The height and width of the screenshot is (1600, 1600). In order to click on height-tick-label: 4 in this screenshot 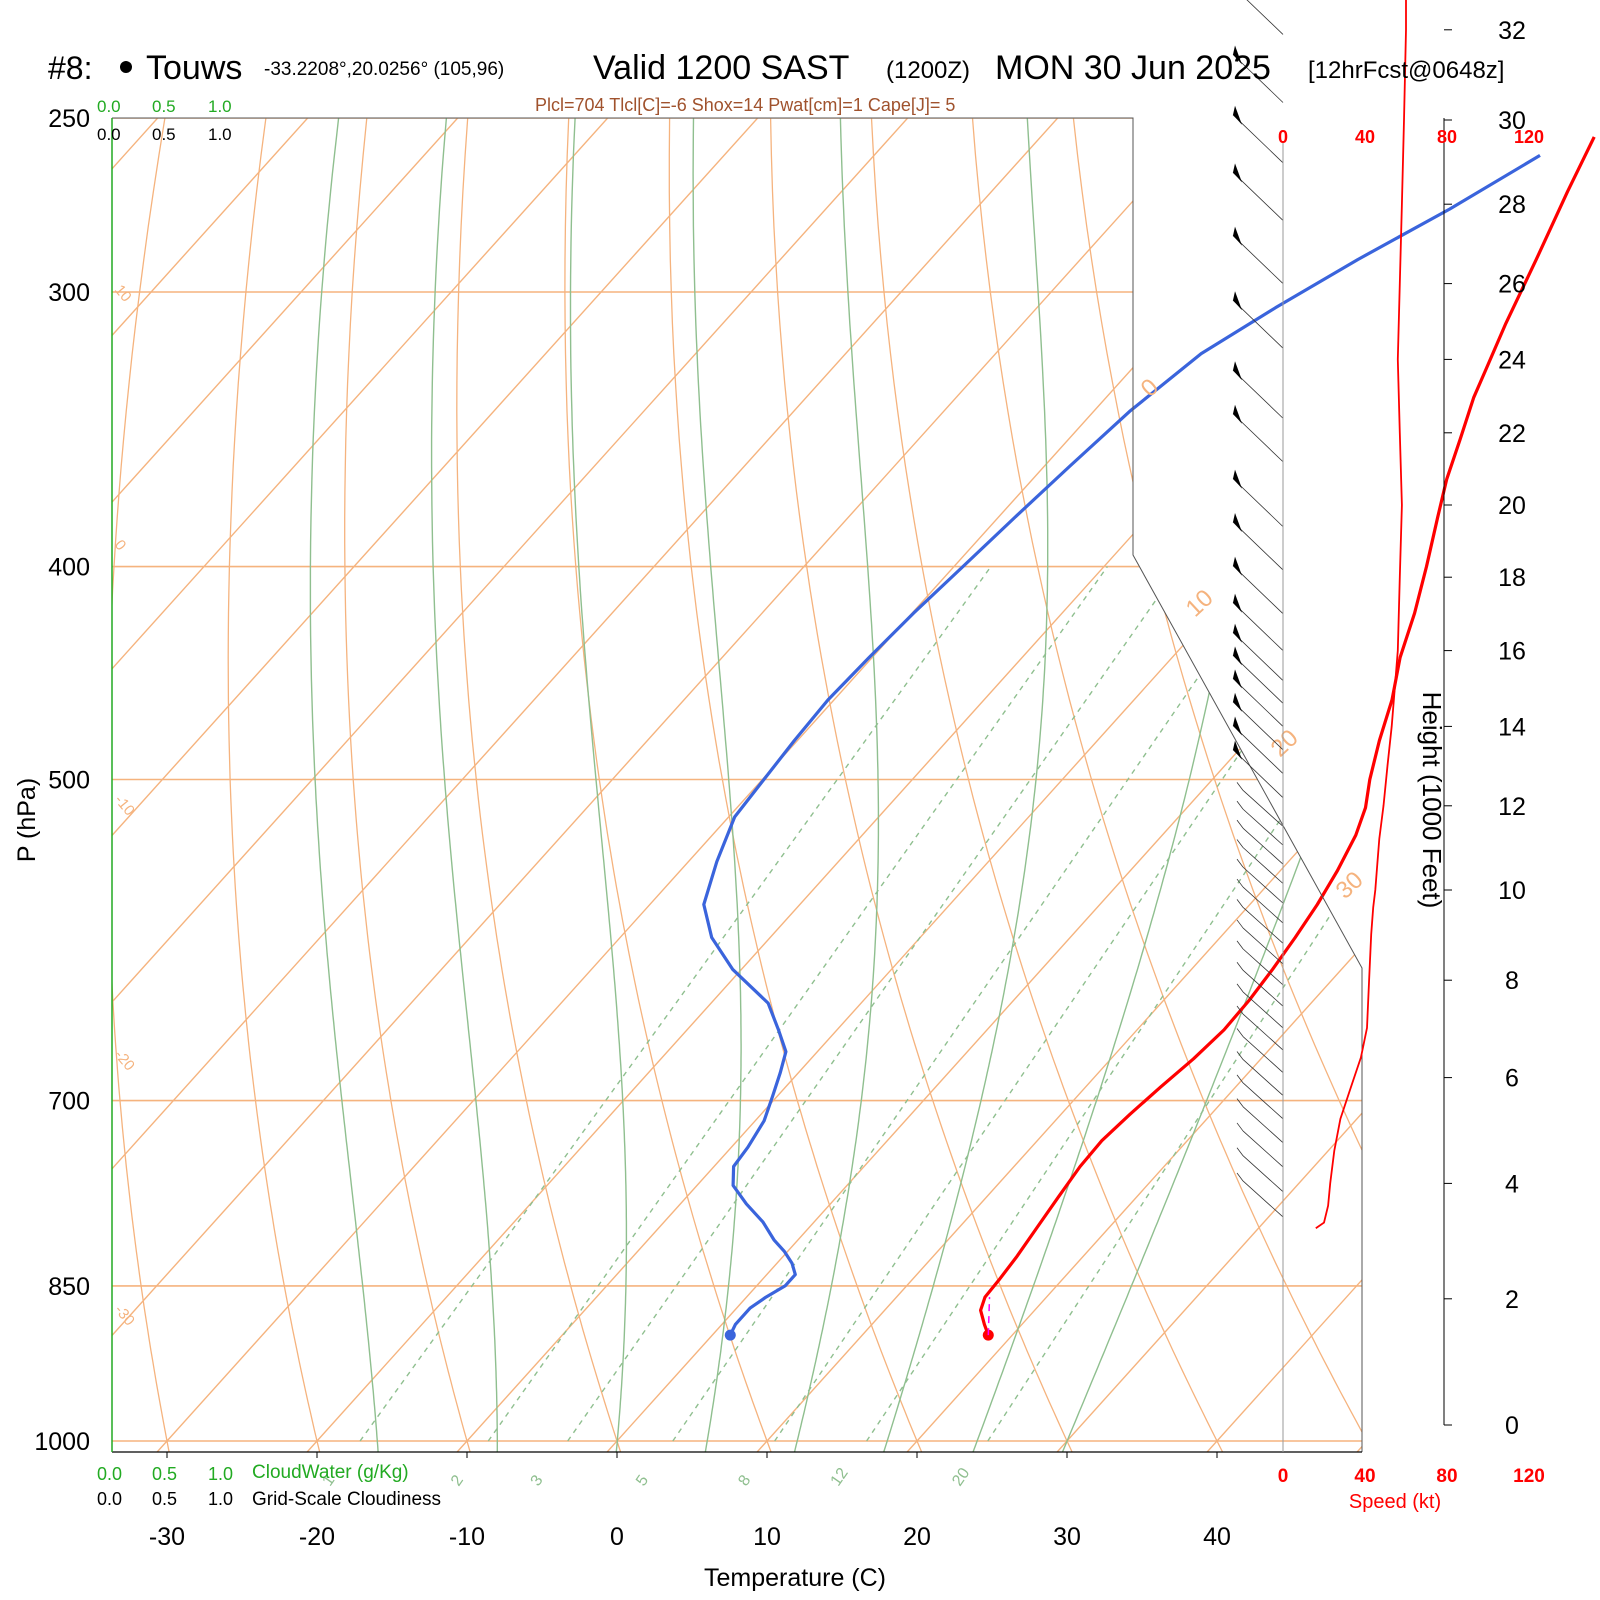, I will do `click(1512, 1184)`.